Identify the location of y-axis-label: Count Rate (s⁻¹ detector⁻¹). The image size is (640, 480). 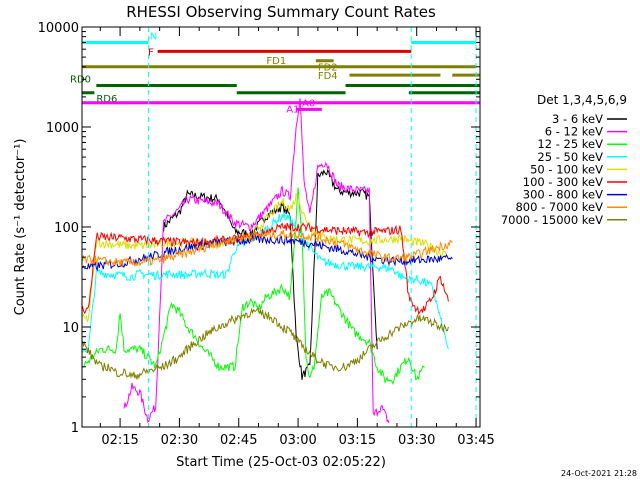
(20, 227).